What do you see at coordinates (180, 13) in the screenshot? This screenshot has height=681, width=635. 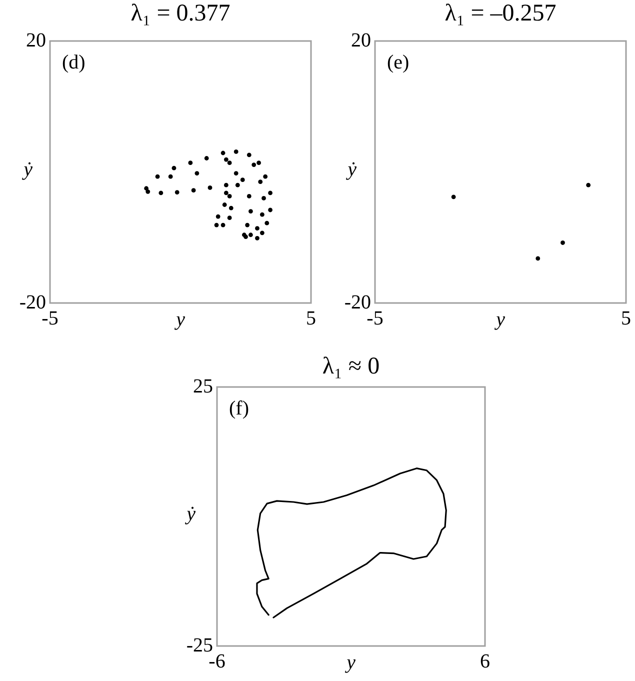 I see `chart-title: λ₁ = 0.377` at bounding box center [180, 13].